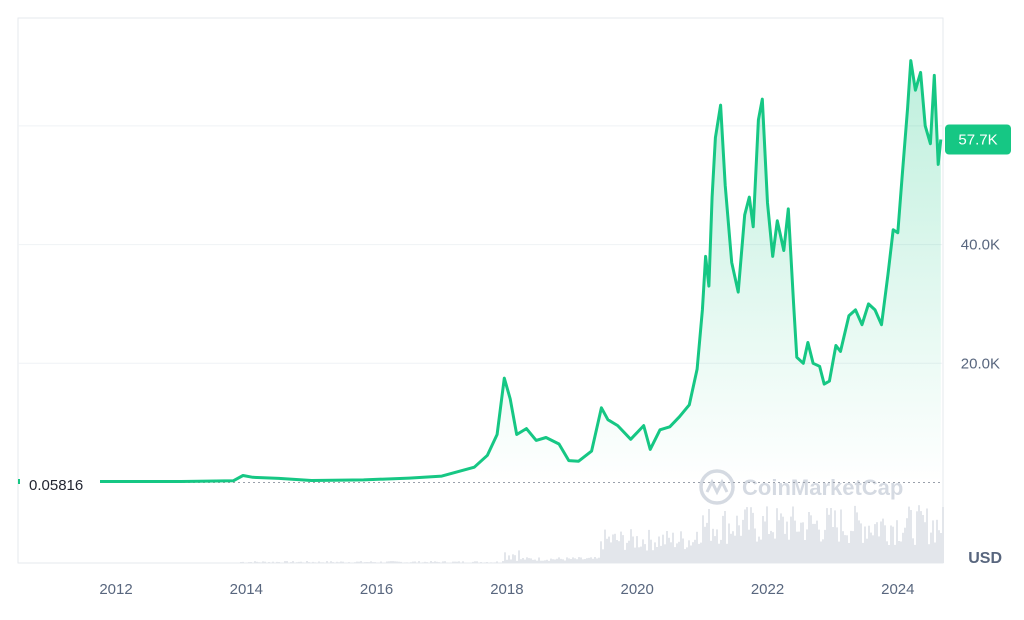 This screenshot has width=1024, height=620. What do you see at coordinates (985, 558) in the screenshot?
I see `currency-label: USD` at bounding box center [985, 558].